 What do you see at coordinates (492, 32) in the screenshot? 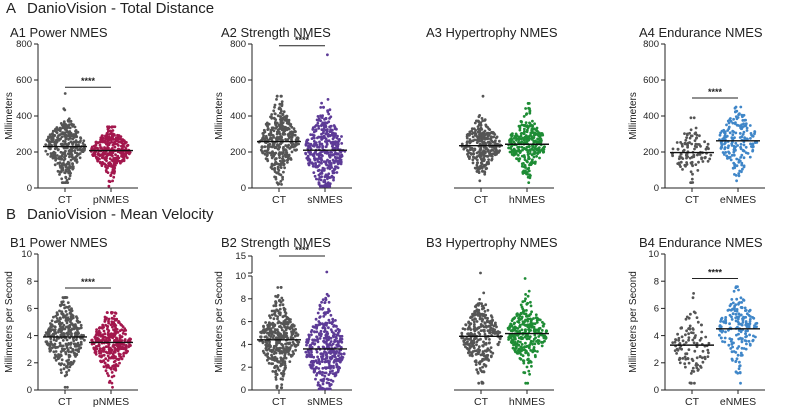
I see `panel-title: A3 Hypertrophy NMES` at bounding box center [492, 32].